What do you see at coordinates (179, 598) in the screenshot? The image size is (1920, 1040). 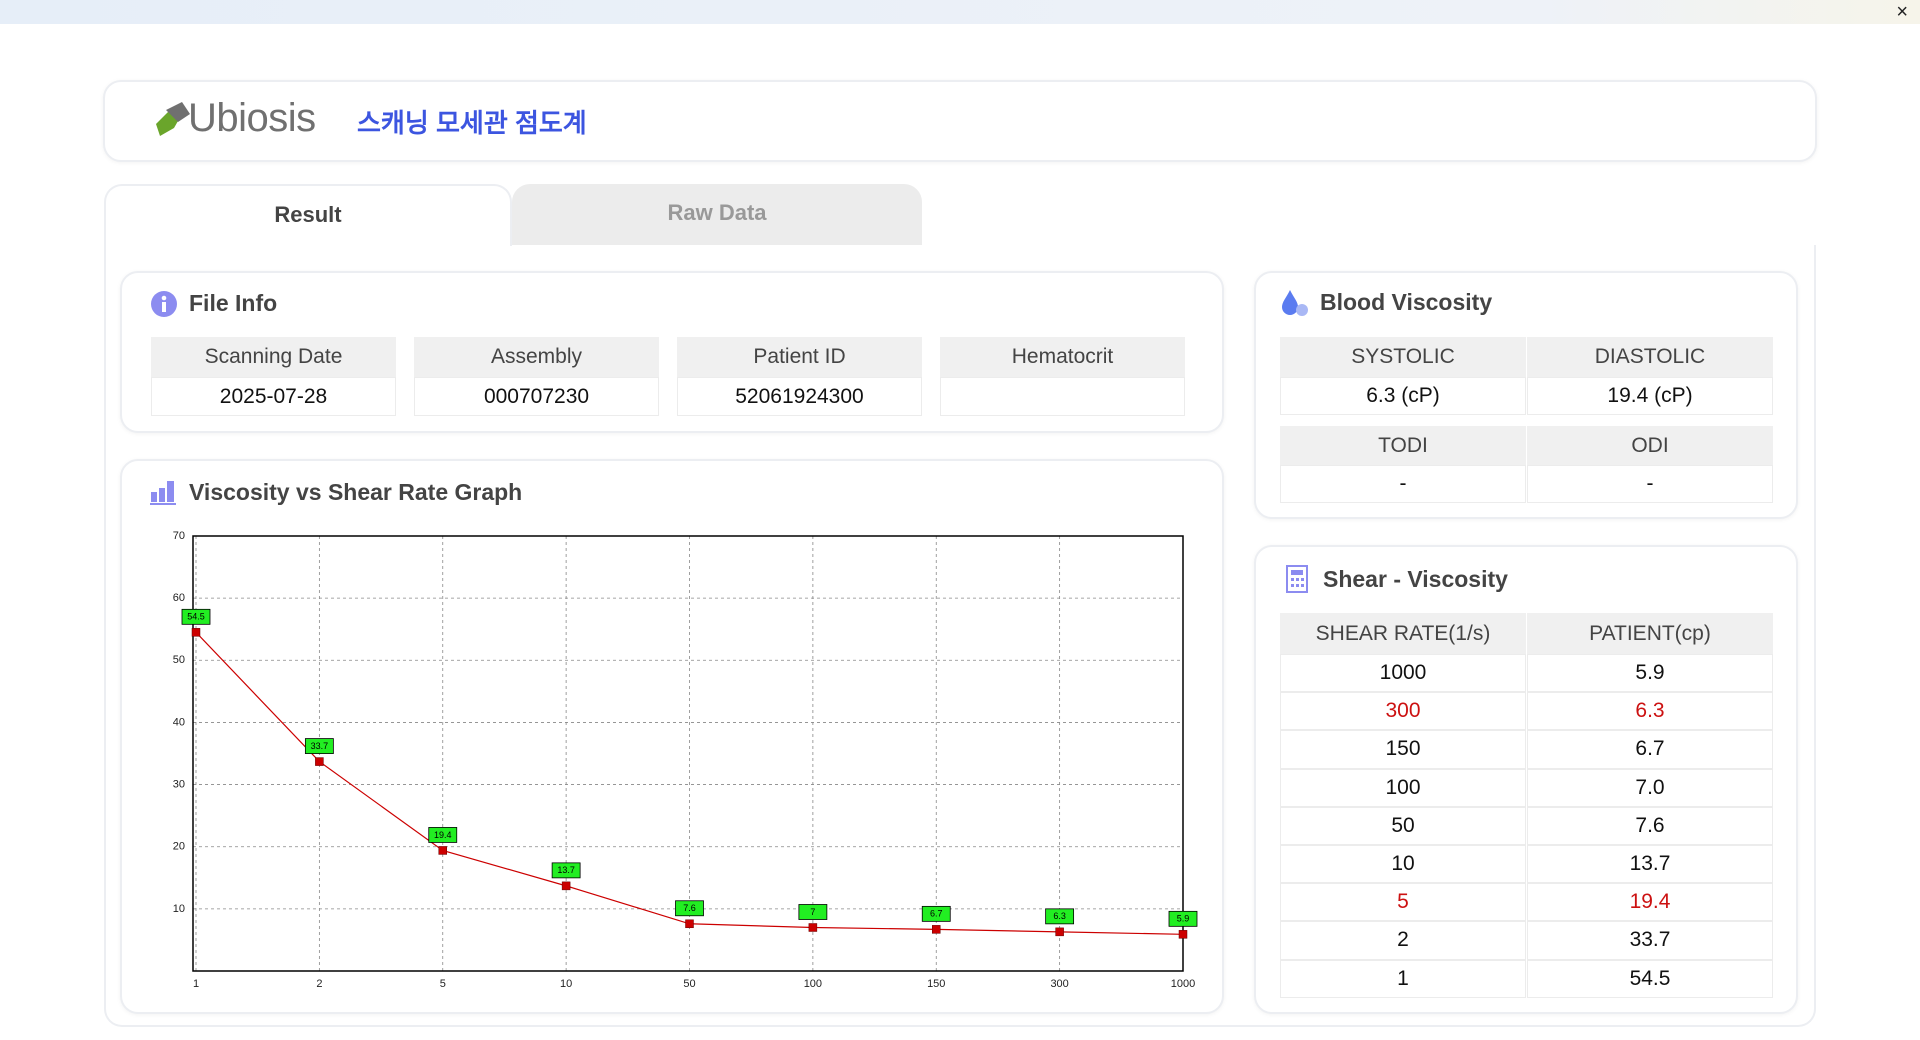 I see `y-tick-label: 60` at bounding box center [179, 598].